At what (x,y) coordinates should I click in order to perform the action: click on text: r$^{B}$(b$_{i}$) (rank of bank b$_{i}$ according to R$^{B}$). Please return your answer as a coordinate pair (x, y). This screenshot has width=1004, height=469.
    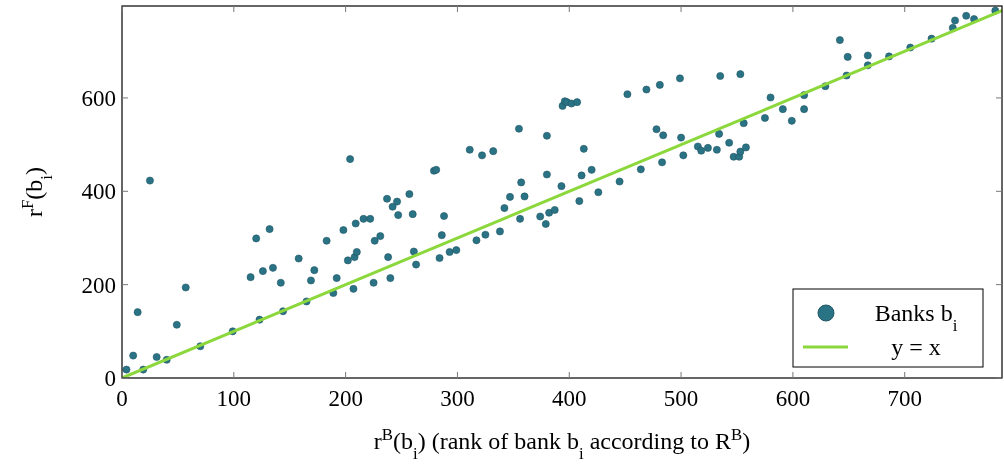
    Looking at the image, I should click on (562, 443).